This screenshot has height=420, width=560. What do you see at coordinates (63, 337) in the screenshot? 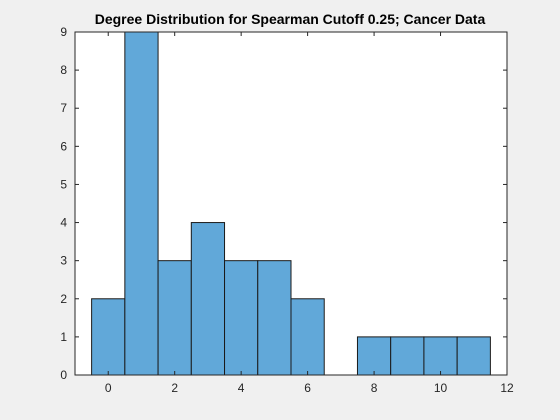
I see `y-tick-label: 1` at bounding box center [63, 337].